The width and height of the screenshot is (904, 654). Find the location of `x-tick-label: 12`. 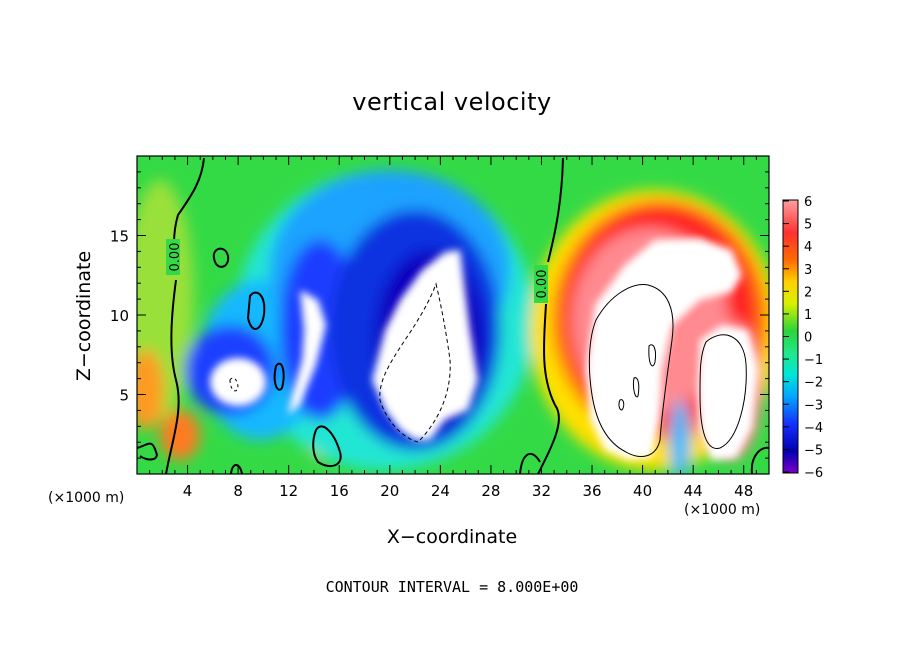

x-tick-label: 12 is located at coordinates (288, 491).